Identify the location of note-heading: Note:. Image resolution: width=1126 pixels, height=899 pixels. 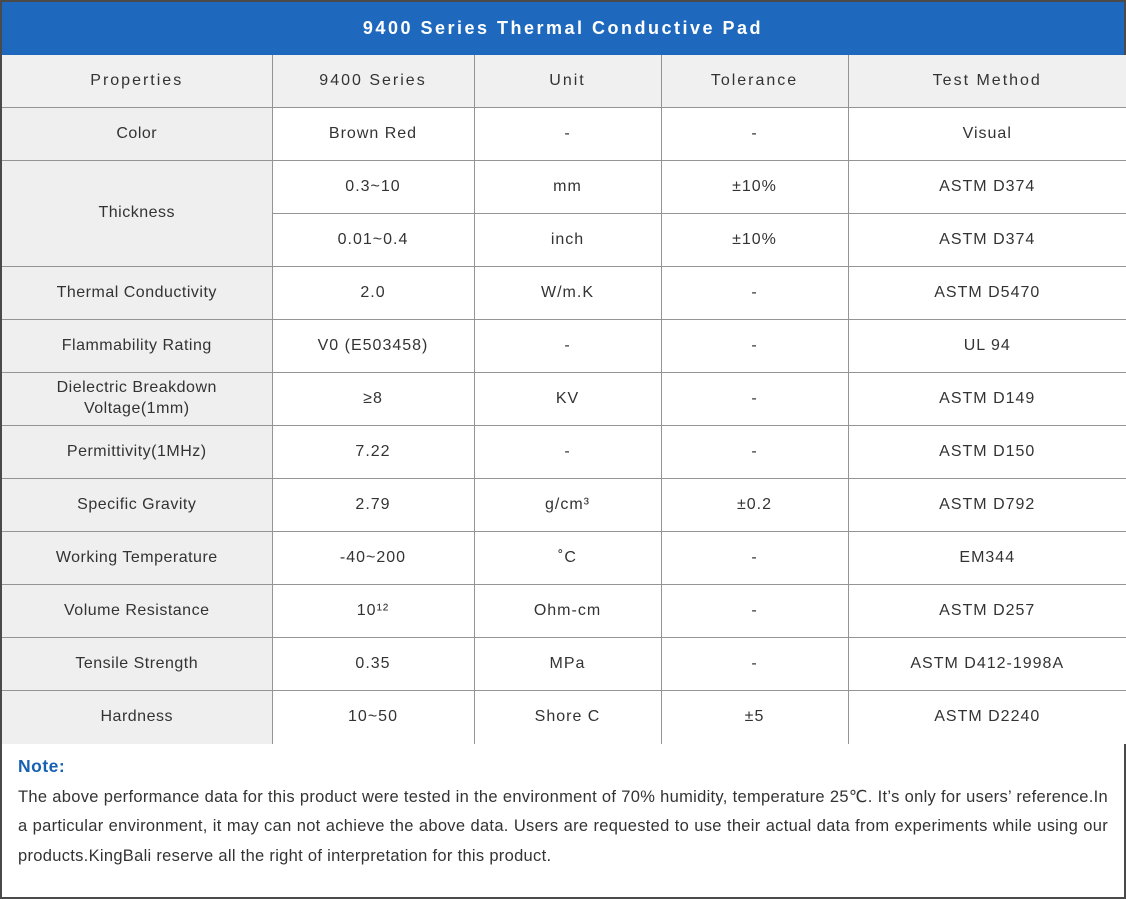
(42, 765).